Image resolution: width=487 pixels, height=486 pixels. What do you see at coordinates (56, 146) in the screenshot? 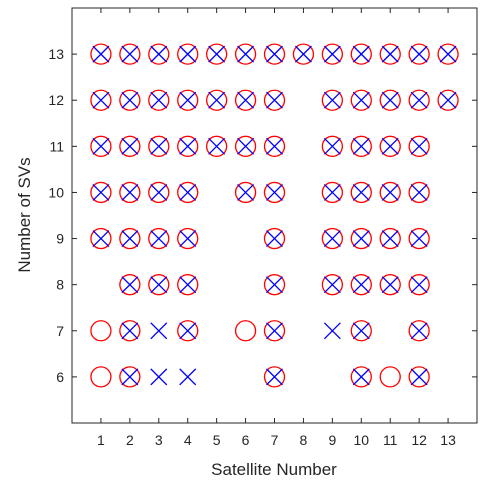
I see `y-tick-label: 11` at bounding box center [56, 146].